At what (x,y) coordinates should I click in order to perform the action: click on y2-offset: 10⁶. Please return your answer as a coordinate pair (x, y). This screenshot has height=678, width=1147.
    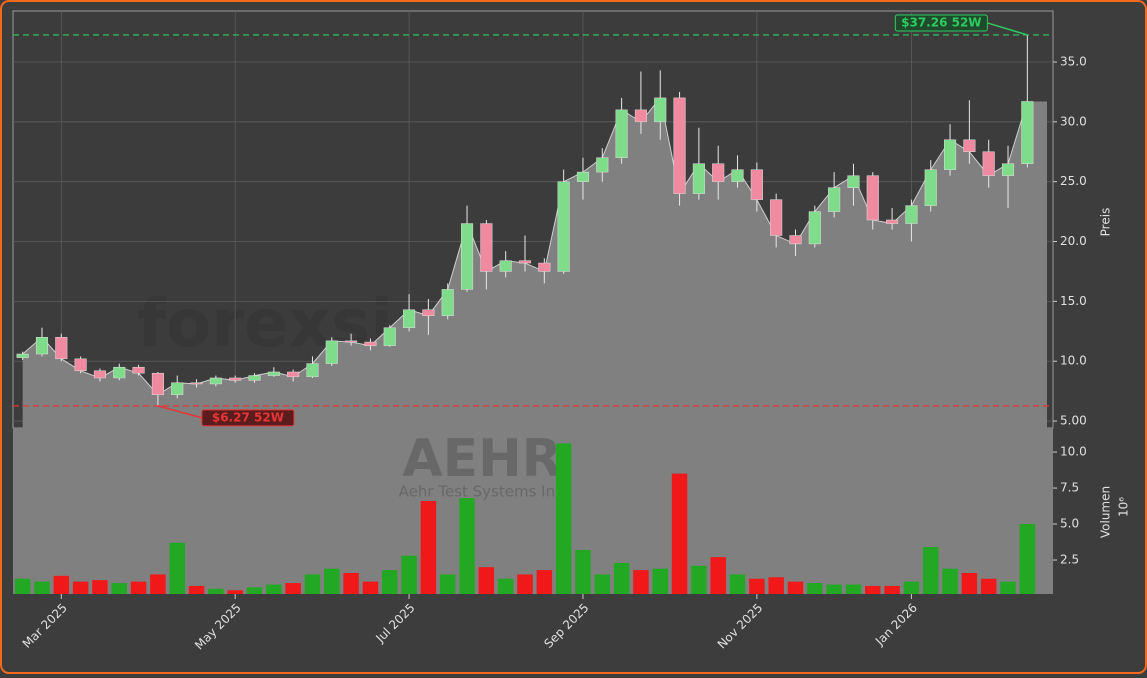
    Looking at the image, I should click on (1124, 507).